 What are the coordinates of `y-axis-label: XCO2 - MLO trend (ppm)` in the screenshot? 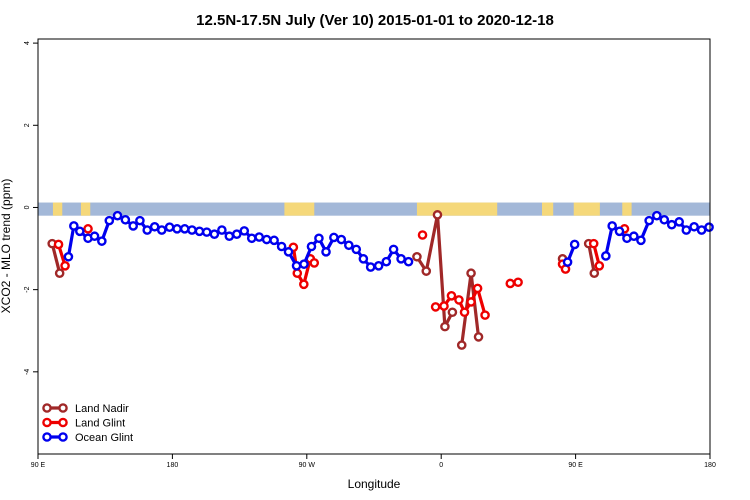 It's located at (6, 246).